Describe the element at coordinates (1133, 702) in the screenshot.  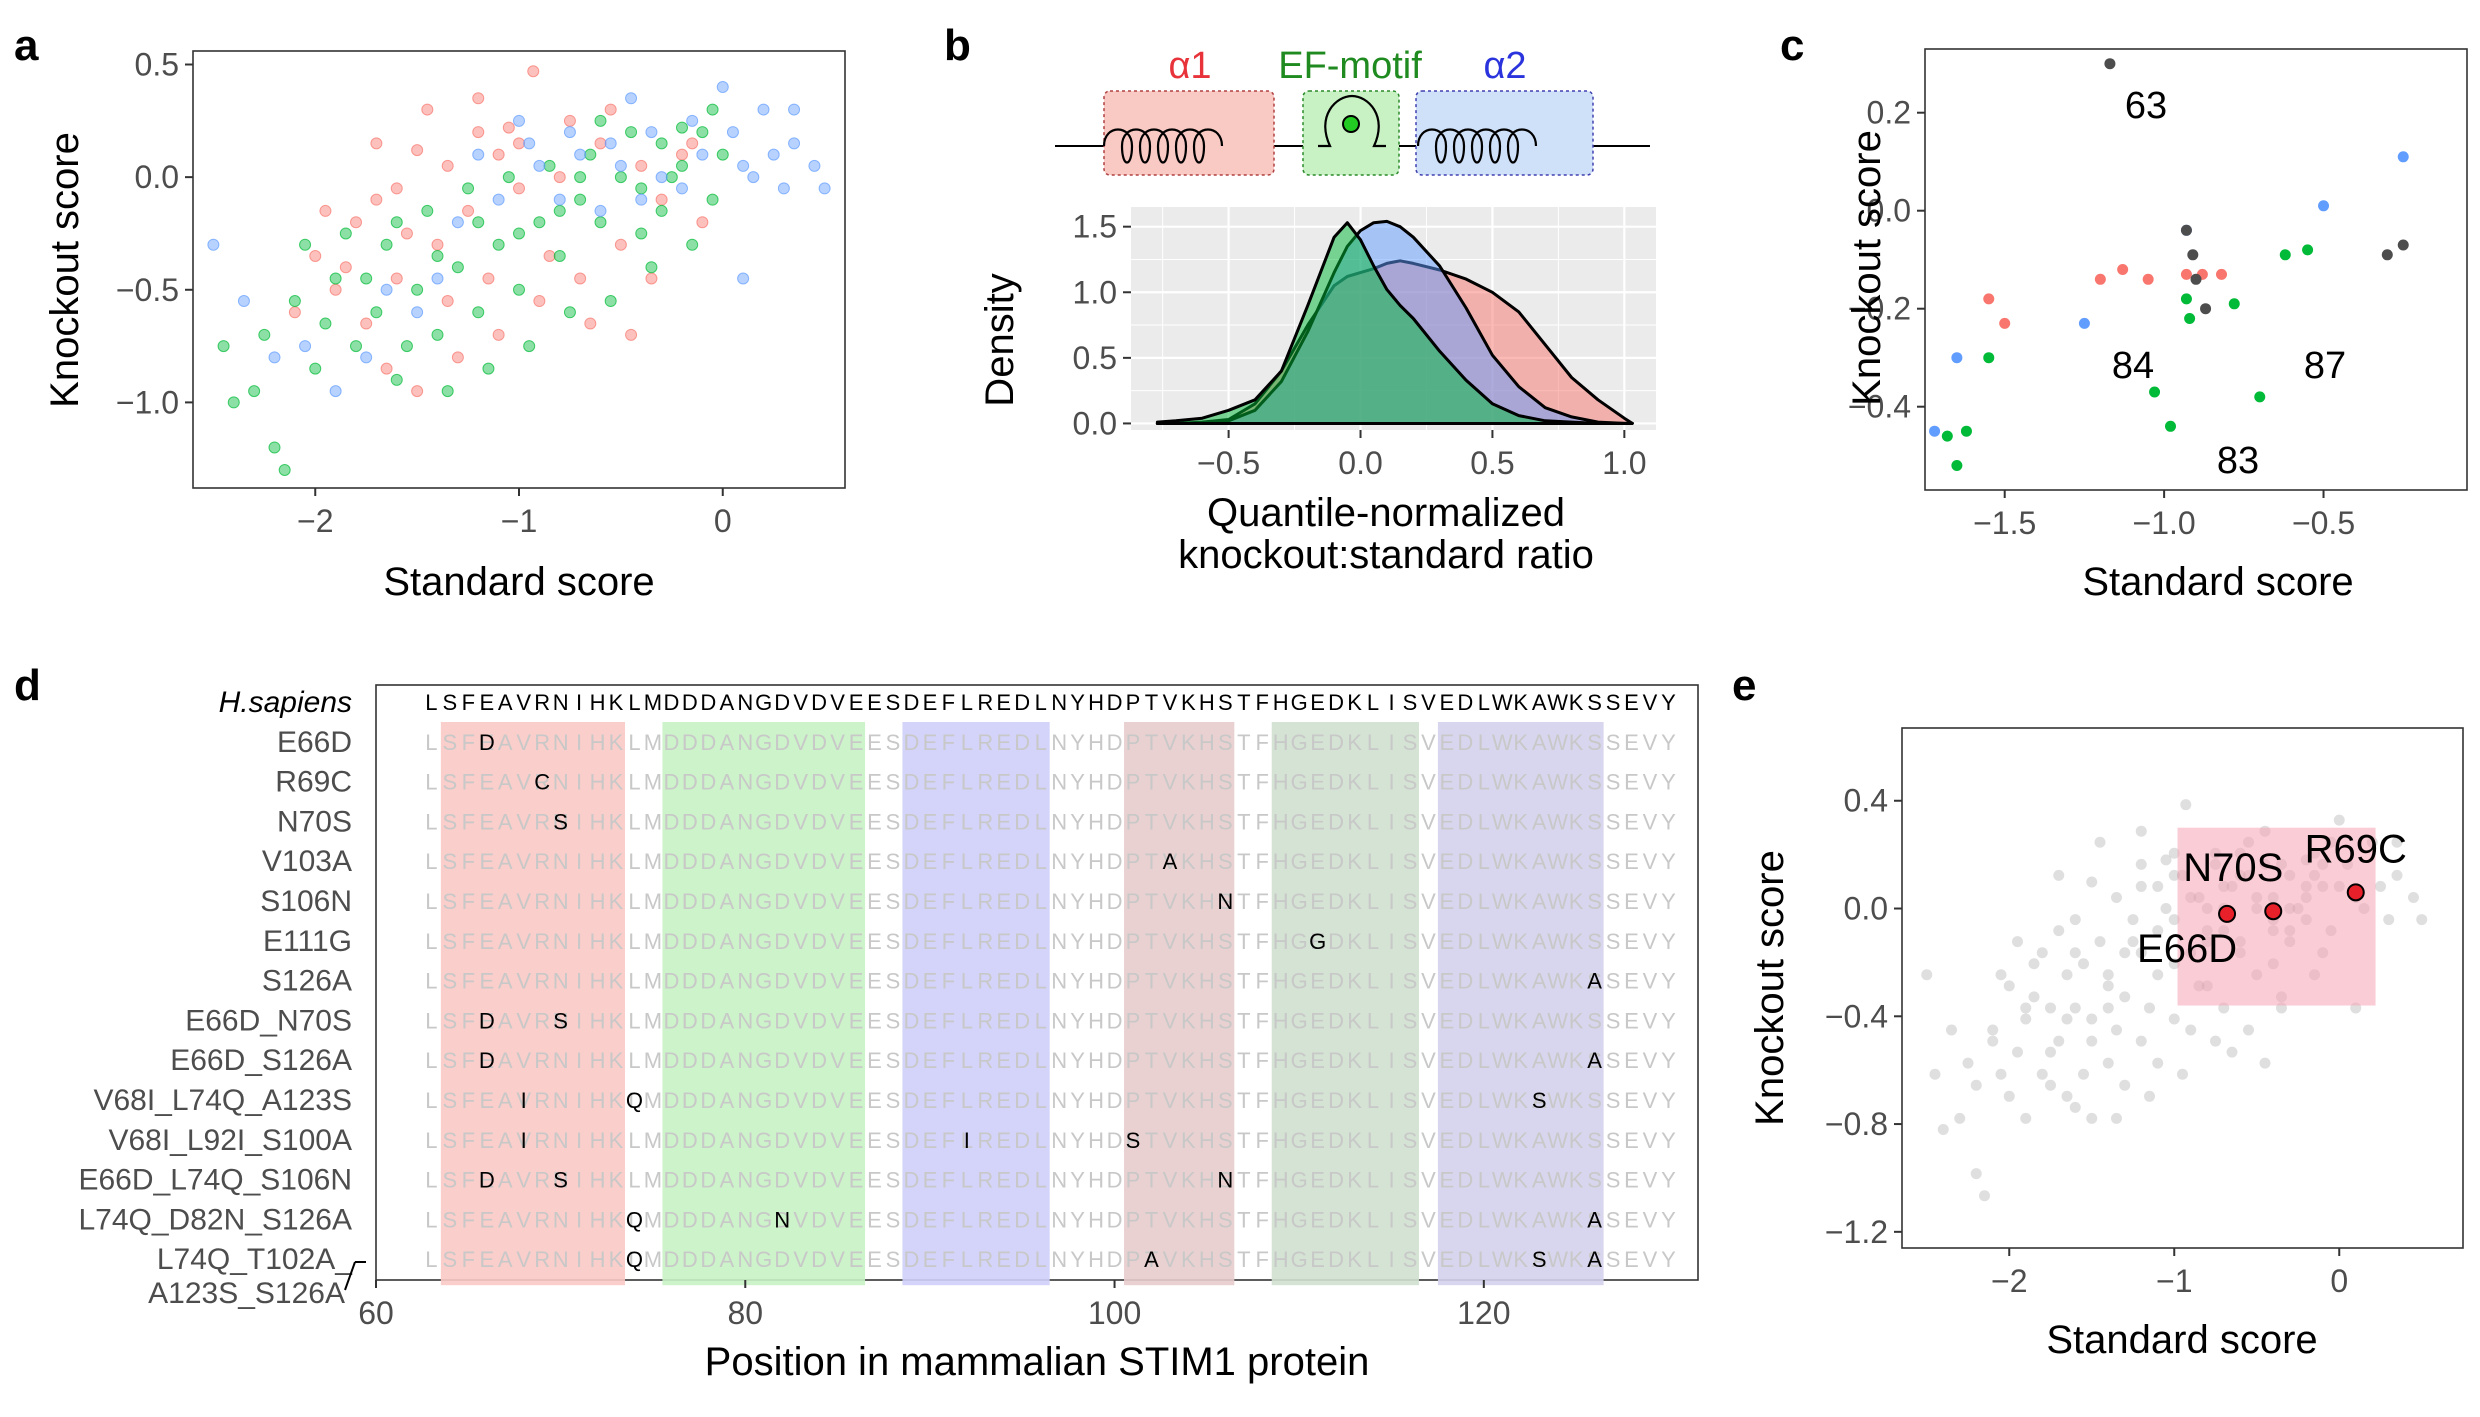
I see `residue: P` at that location.